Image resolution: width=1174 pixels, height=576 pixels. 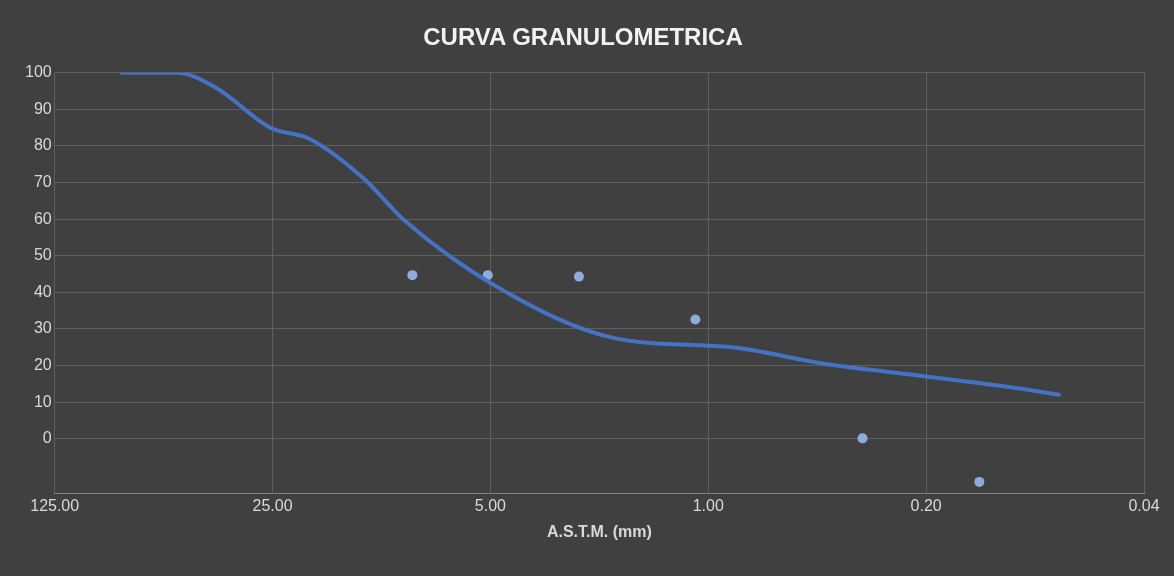 I want to click on y-tick-label: 60, so click(x=42, y=218).